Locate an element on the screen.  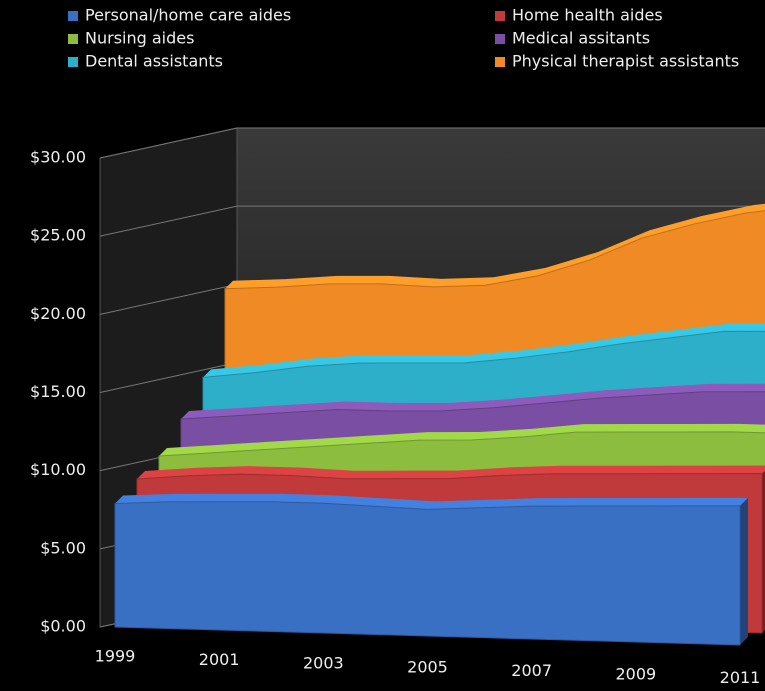
y-tick-label: $20.00 is located at coordinates (58, 313).